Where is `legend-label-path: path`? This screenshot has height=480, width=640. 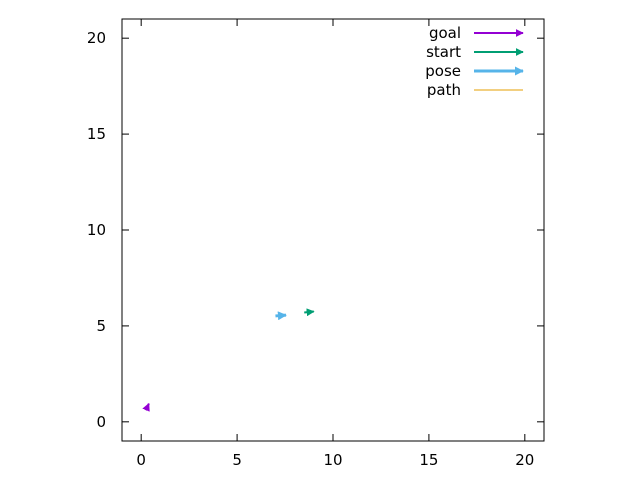 legend-label-path: path is located at coordinates (444, 90).